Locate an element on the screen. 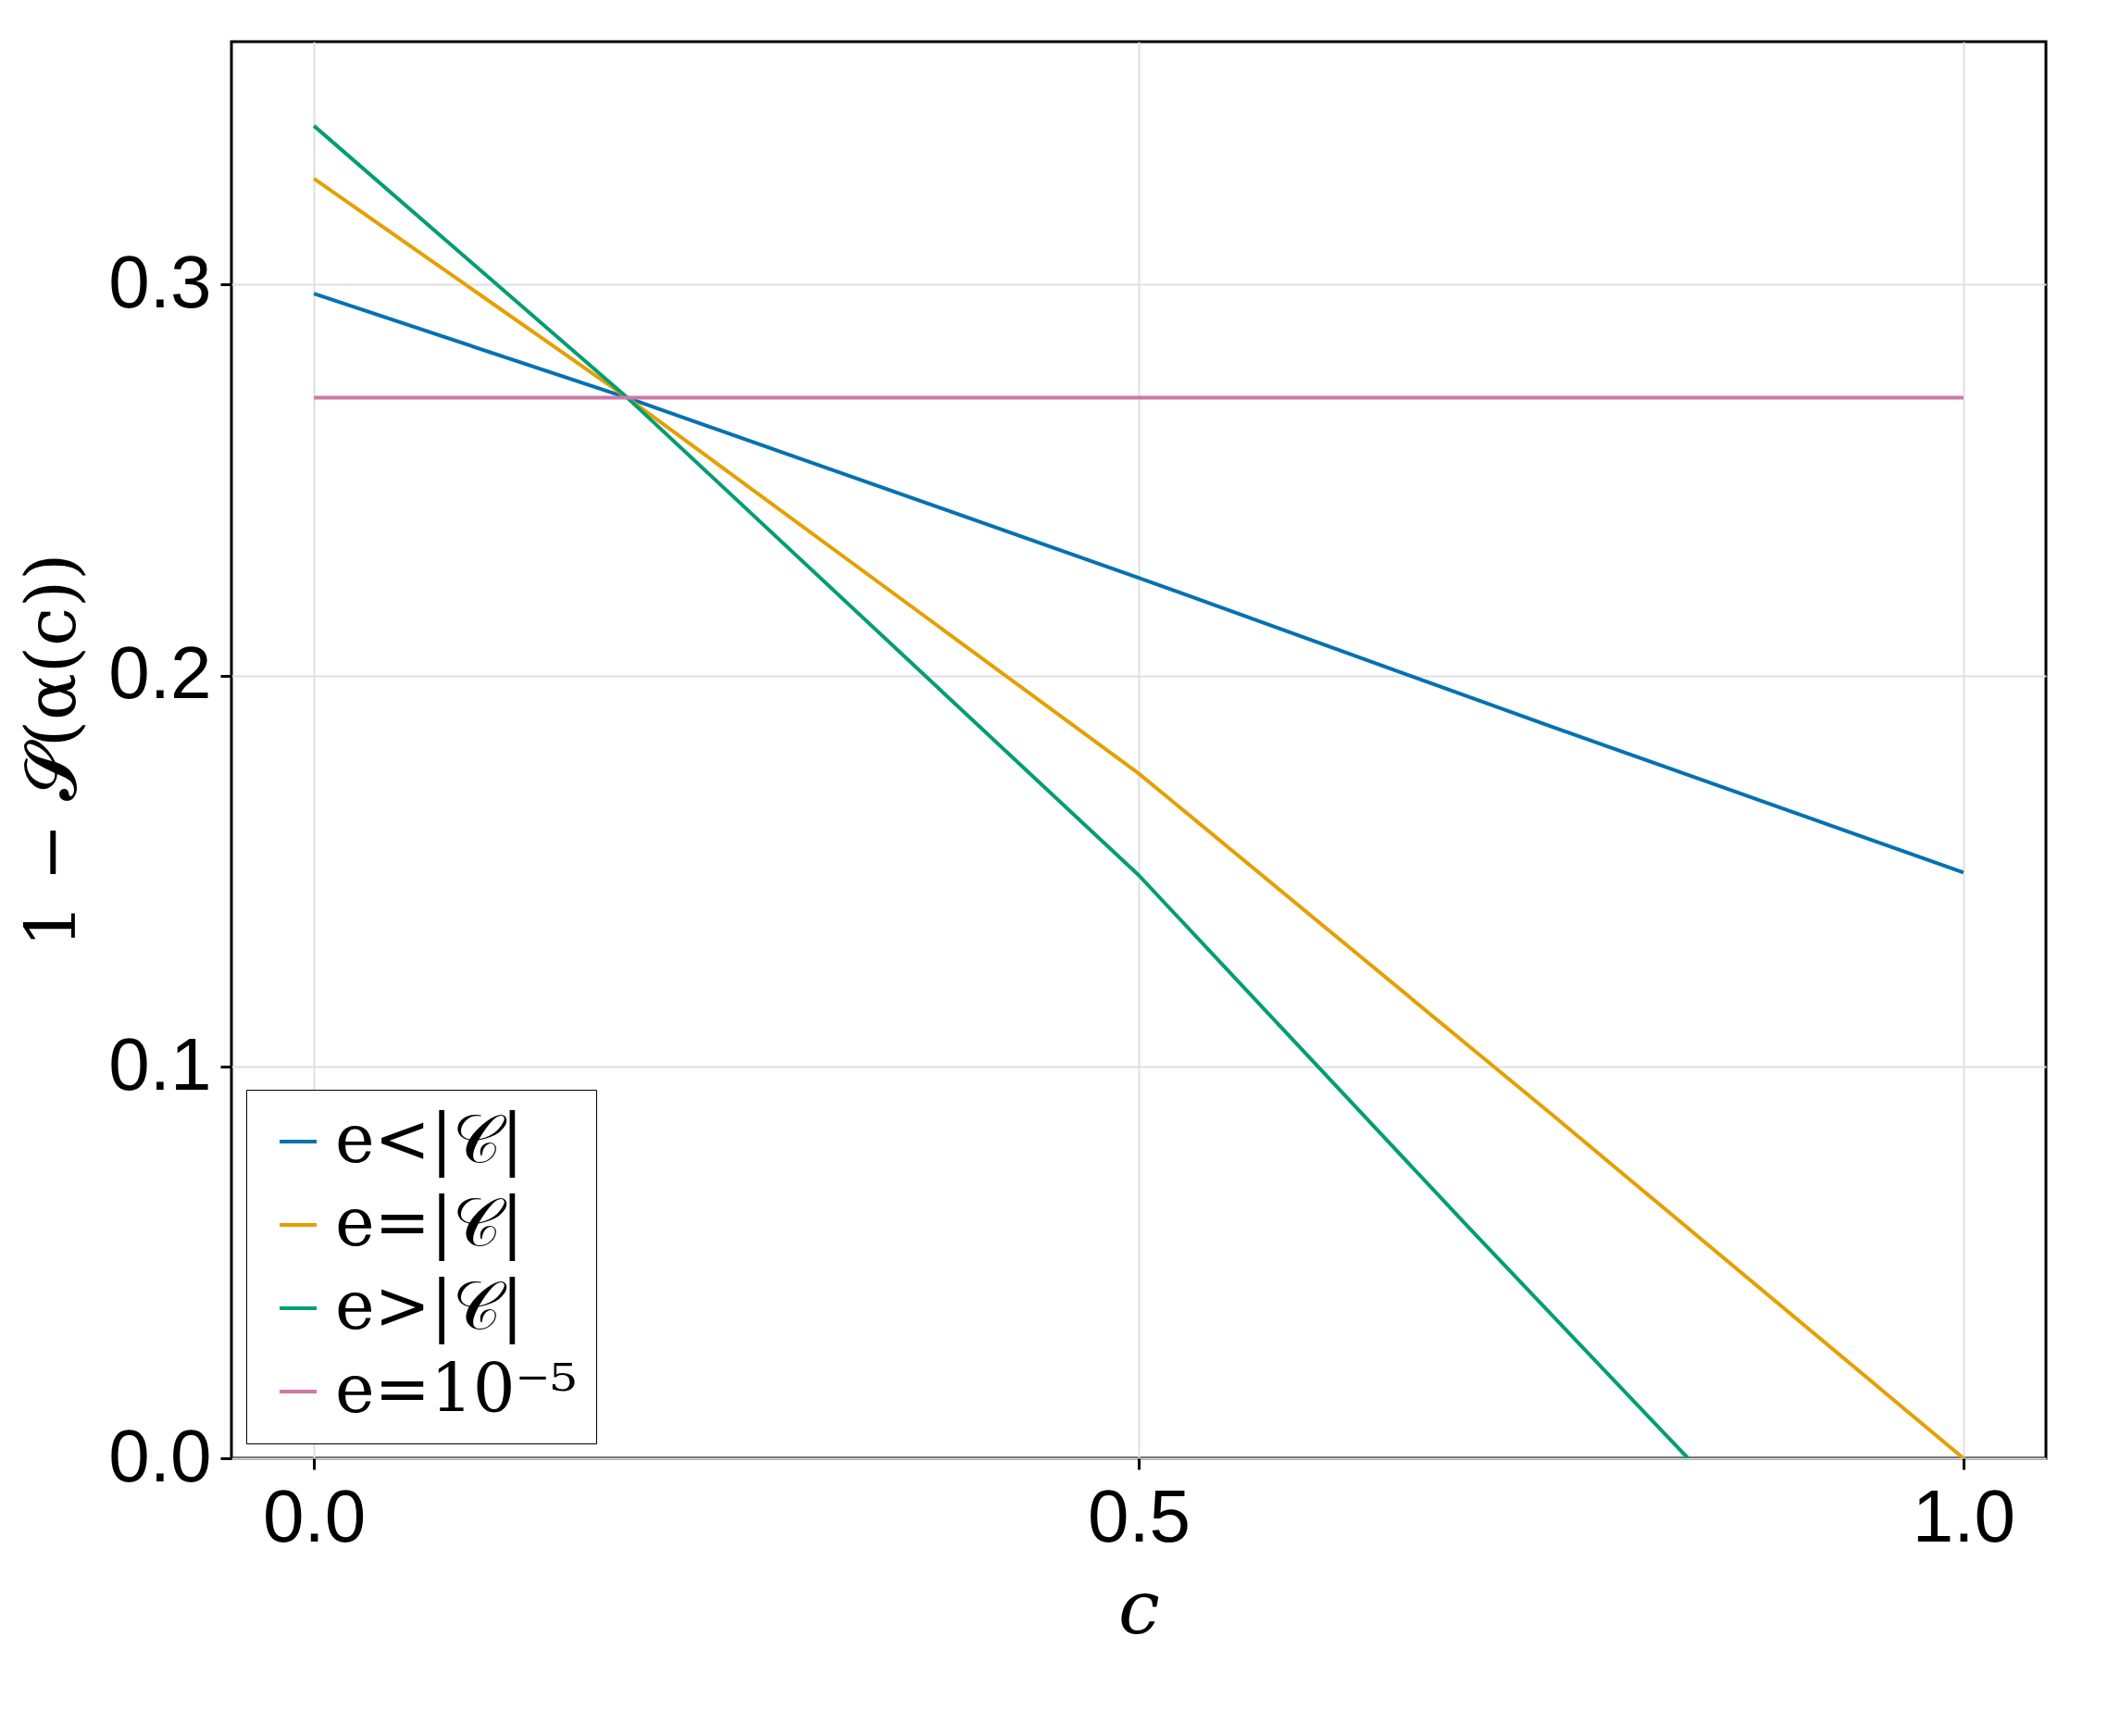 This screenshot has height=1736, width=2120. y-axis-title: 1 − 𝓢(α(c)) is located at coordinates (52, 750).